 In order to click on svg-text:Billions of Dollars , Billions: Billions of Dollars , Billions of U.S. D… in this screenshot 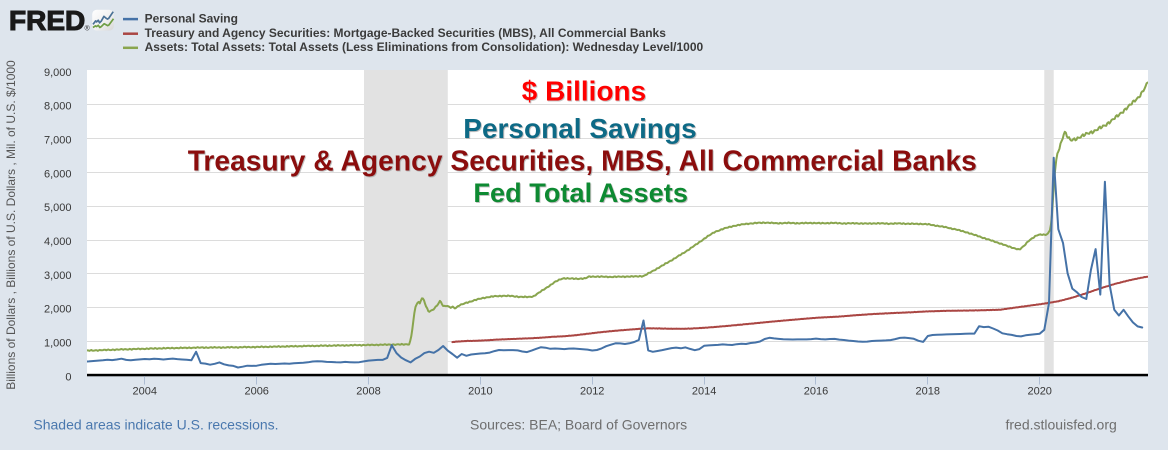, I will do `click(11, 225)`.